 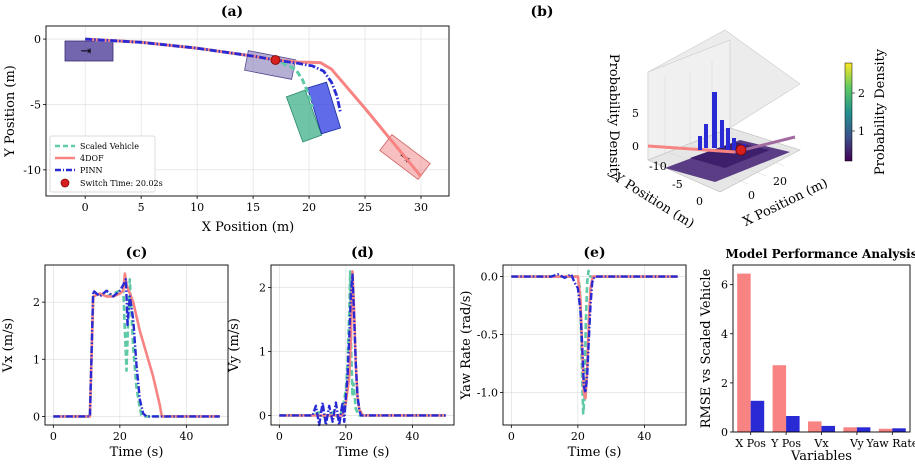 I want to click on legend-swatch-switch, so click(x=65, y=183).